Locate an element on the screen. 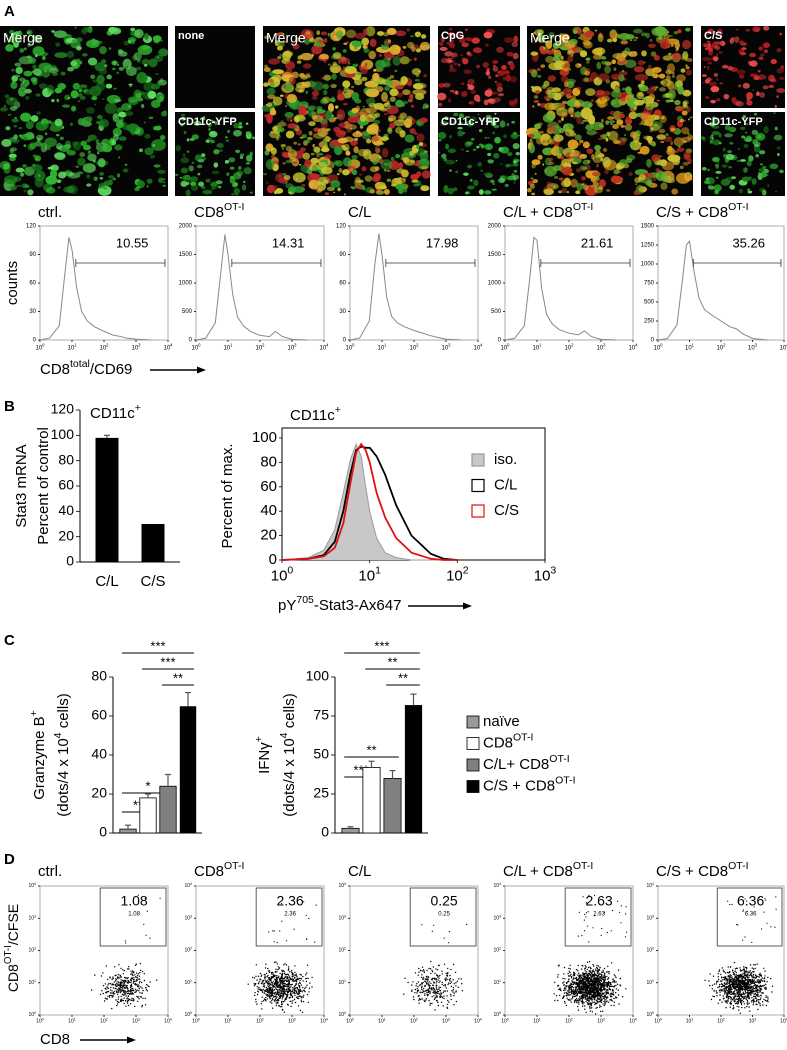  x-tick-label: 10⁰ is located at coordinates (350, 1020).